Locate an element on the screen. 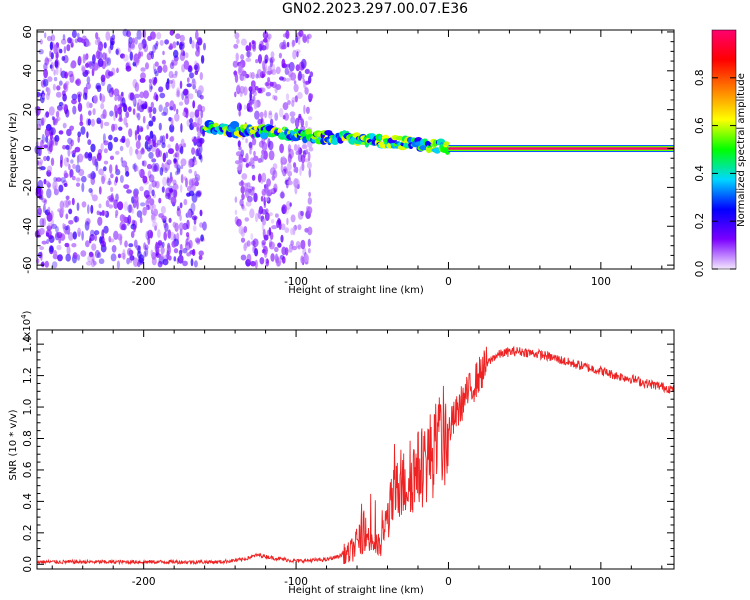 This screenshot has width=750, height=600. snr-x-tick-label: 0 is located at coordinates (448, 582).